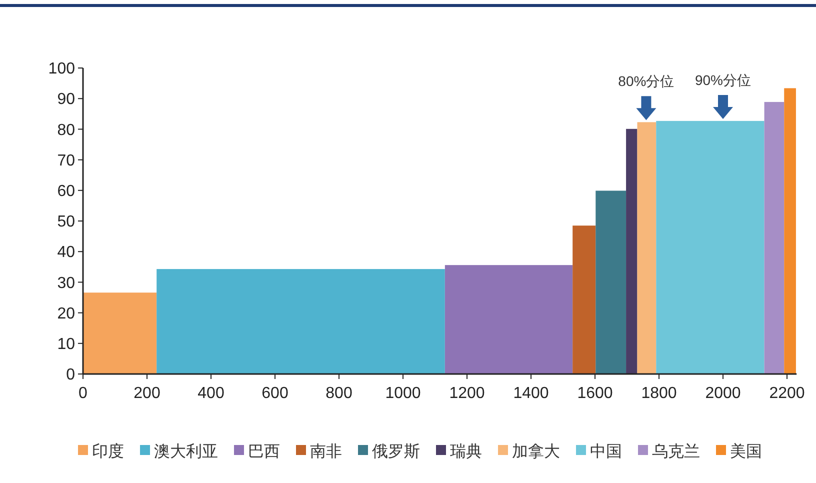 The width and height of the screenshot is (816, 483). What do you see at coordinates (147, 393) in the screenshot?
I see `x-tick-label: 200` at bounding box center [147, 393].